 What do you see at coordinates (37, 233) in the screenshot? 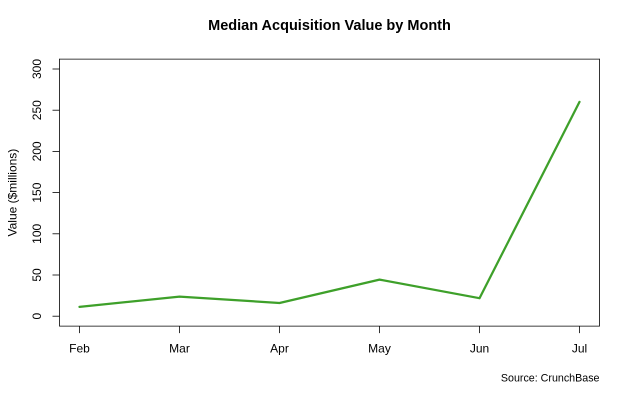
I see `svg-text: 100` at bounding box center [37, 233].